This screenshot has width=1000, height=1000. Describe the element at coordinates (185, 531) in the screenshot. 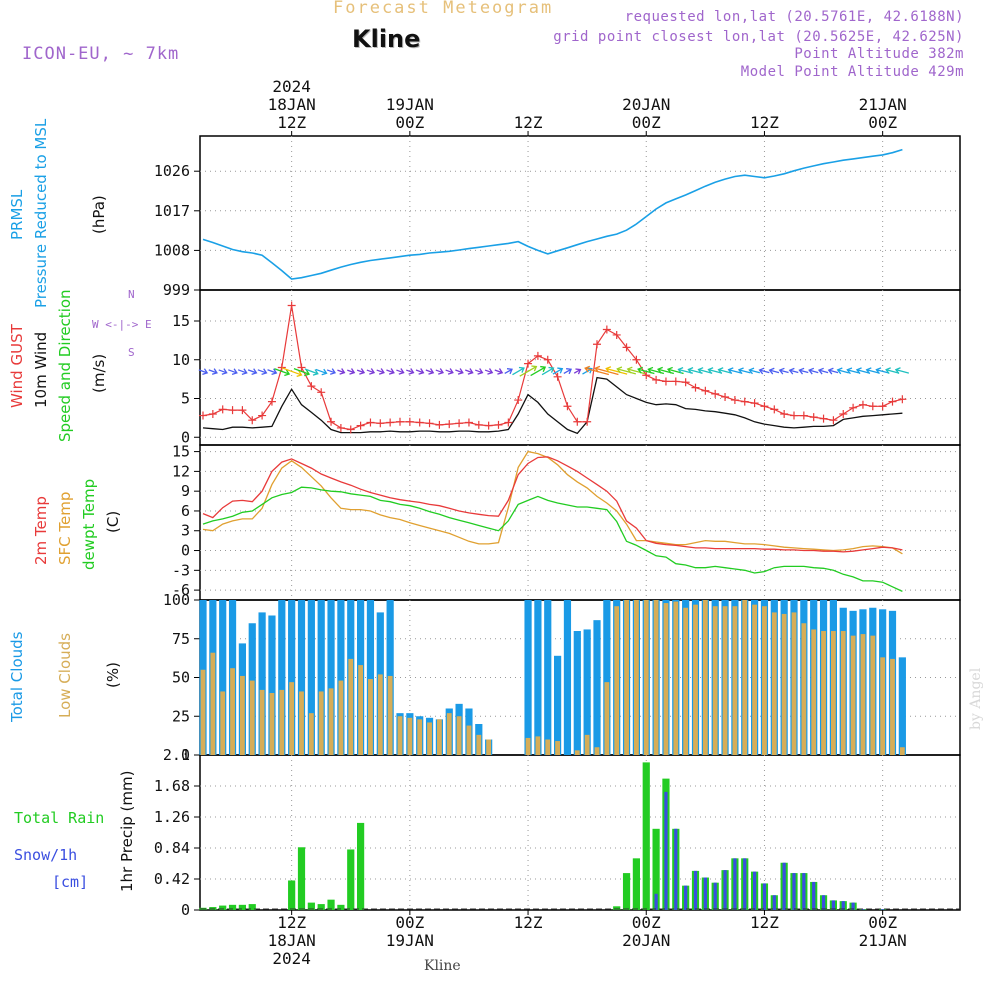

I see `ytick-label-temp: 3` at that location.